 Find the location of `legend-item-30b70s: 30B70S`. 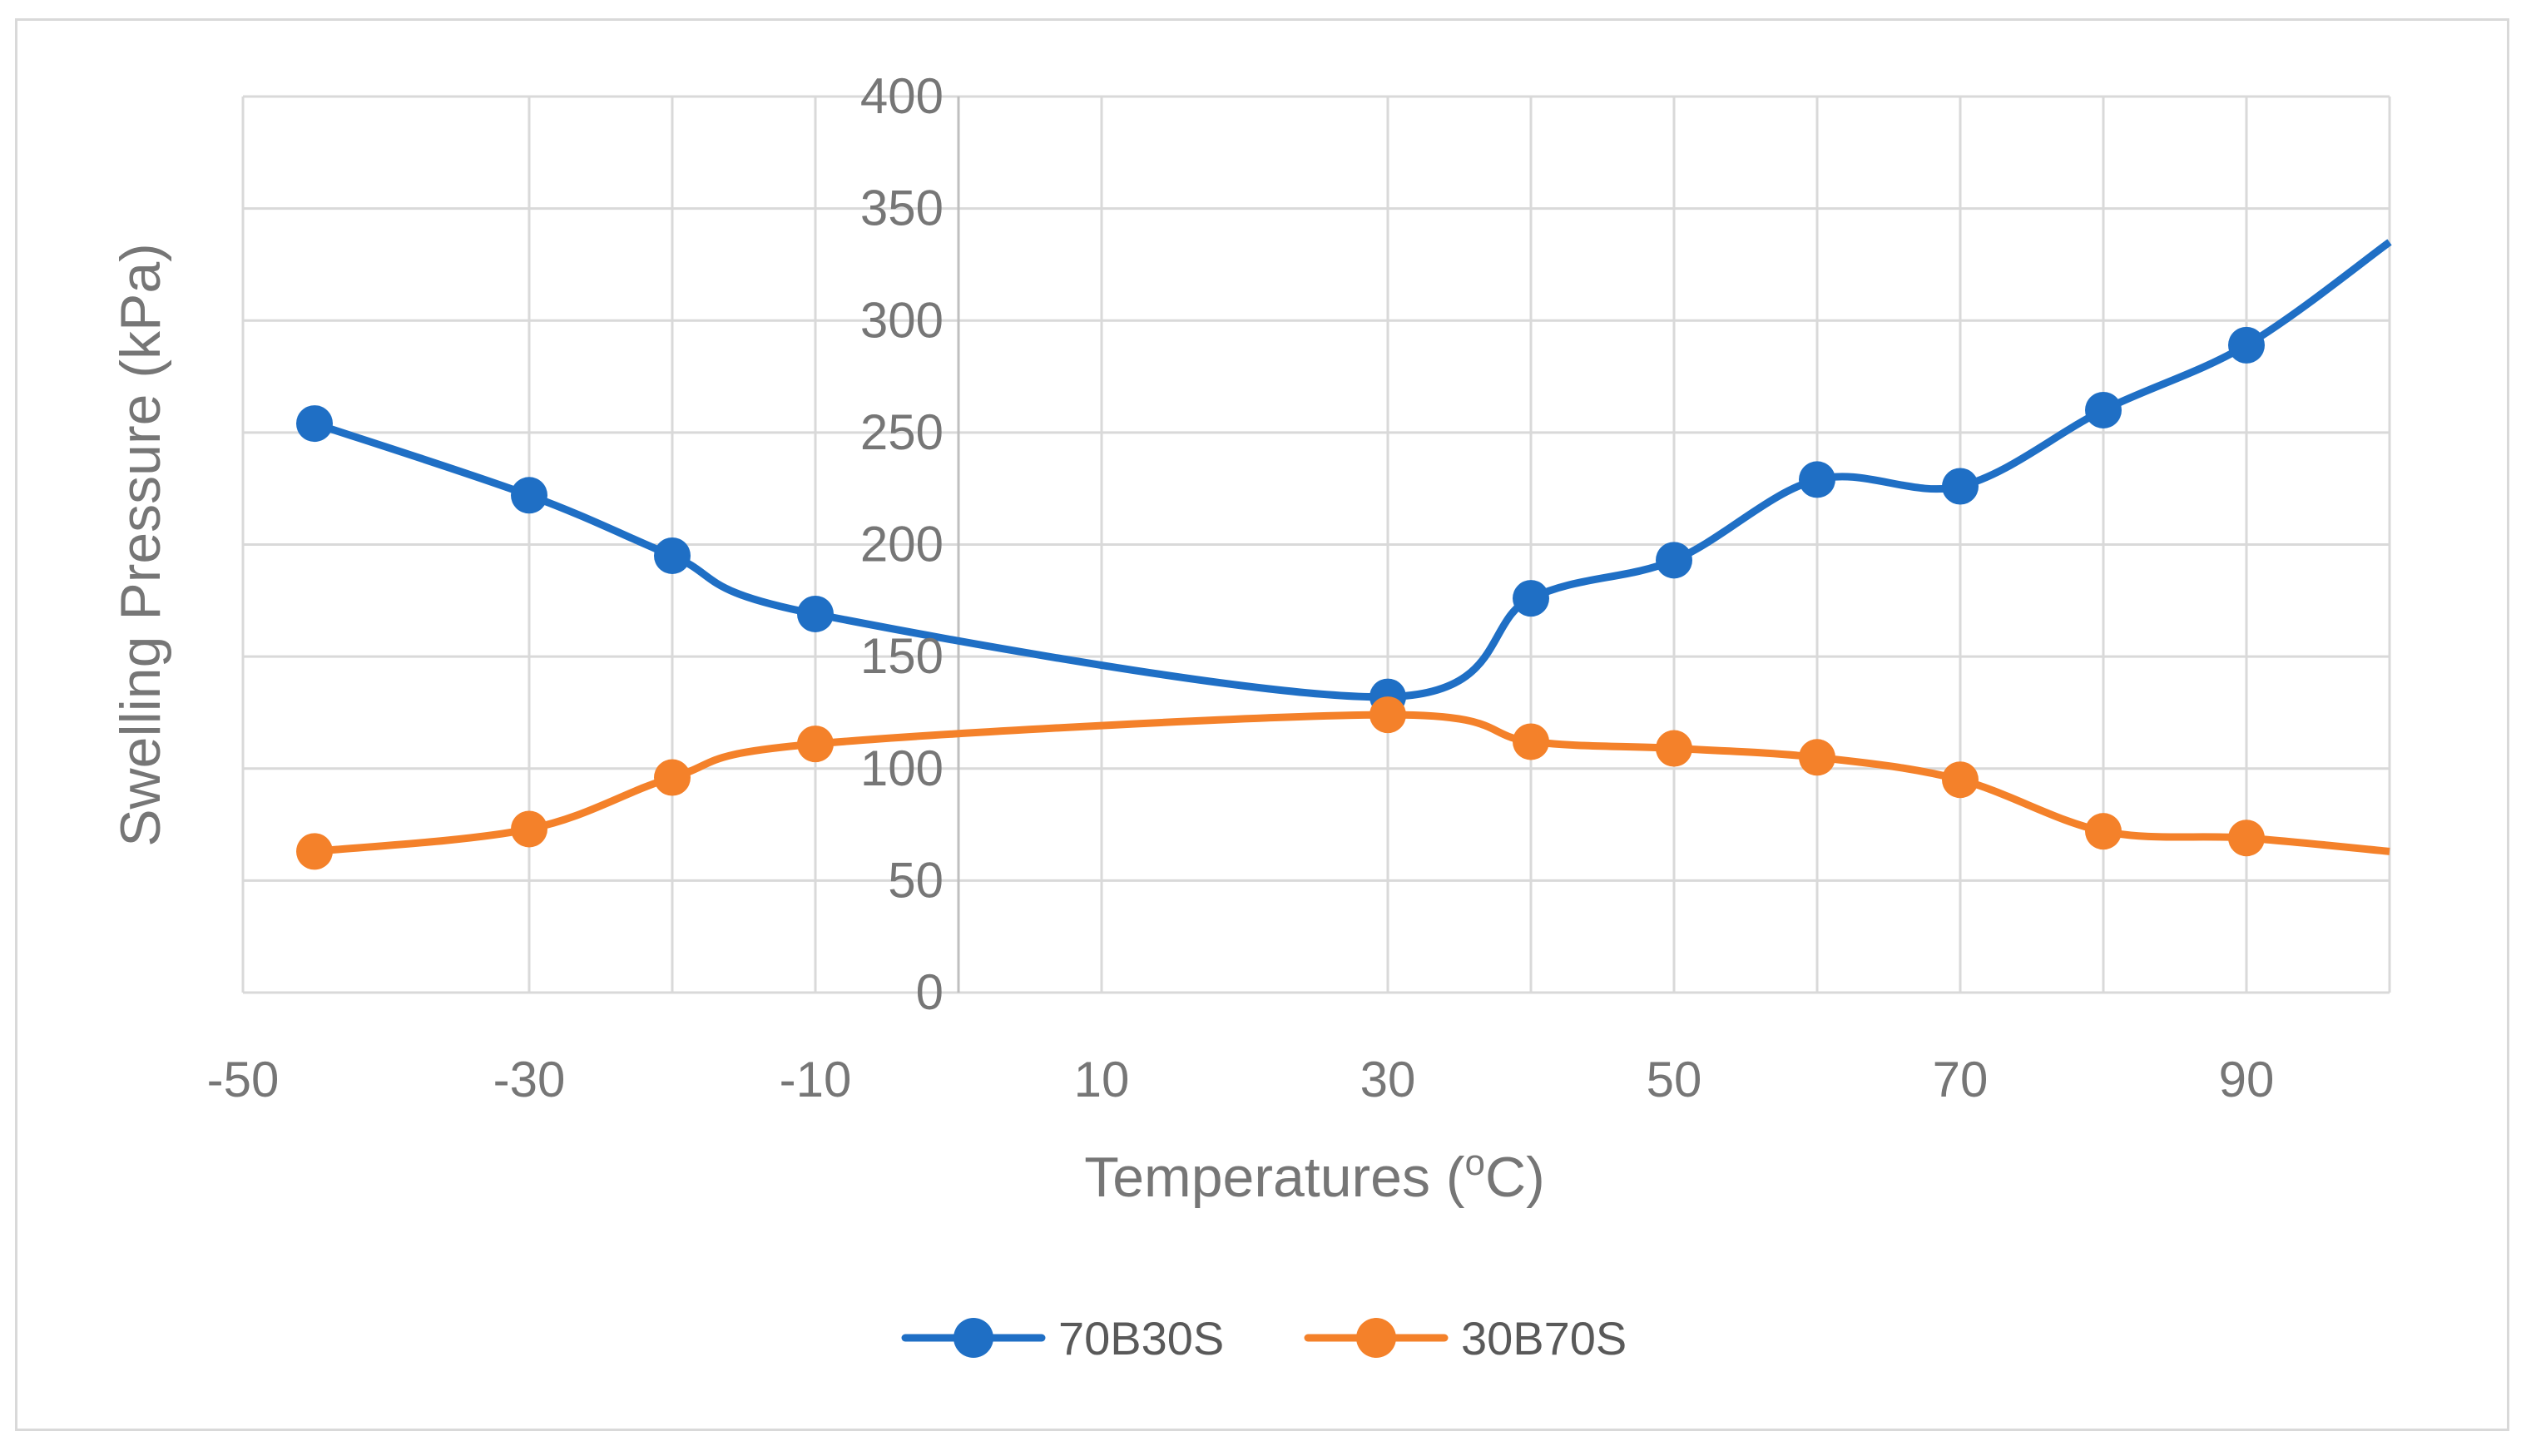

legend-item-30b70s: 30B70S is located at coordinates (1465, 1338).